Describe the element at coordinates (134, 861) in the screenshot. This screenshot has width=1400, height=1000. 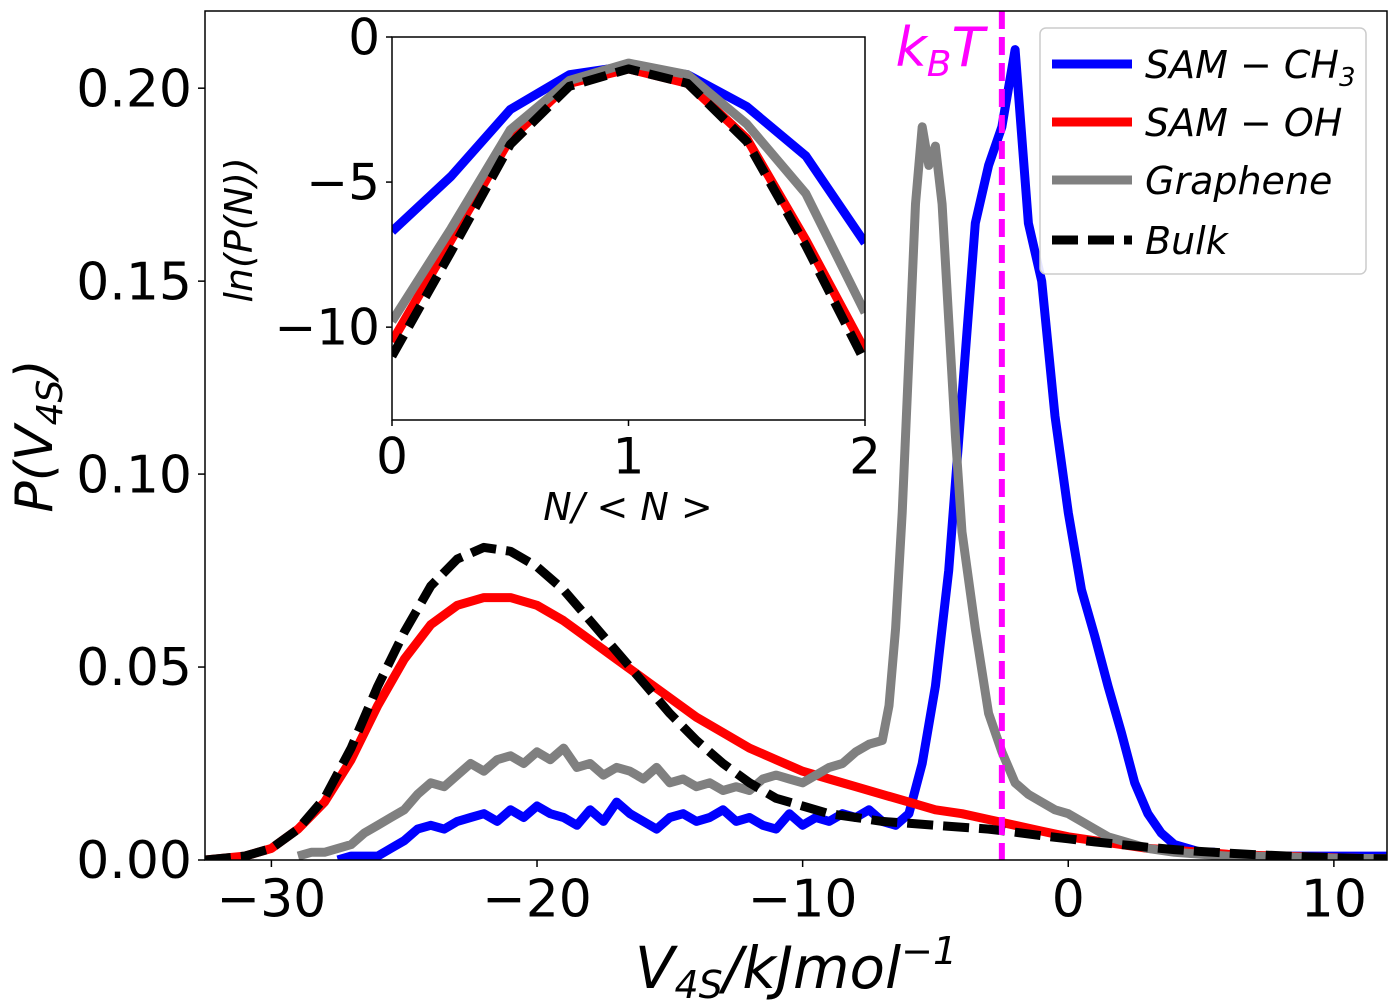
I see `main-y-tick-label: 0.00` at that location.